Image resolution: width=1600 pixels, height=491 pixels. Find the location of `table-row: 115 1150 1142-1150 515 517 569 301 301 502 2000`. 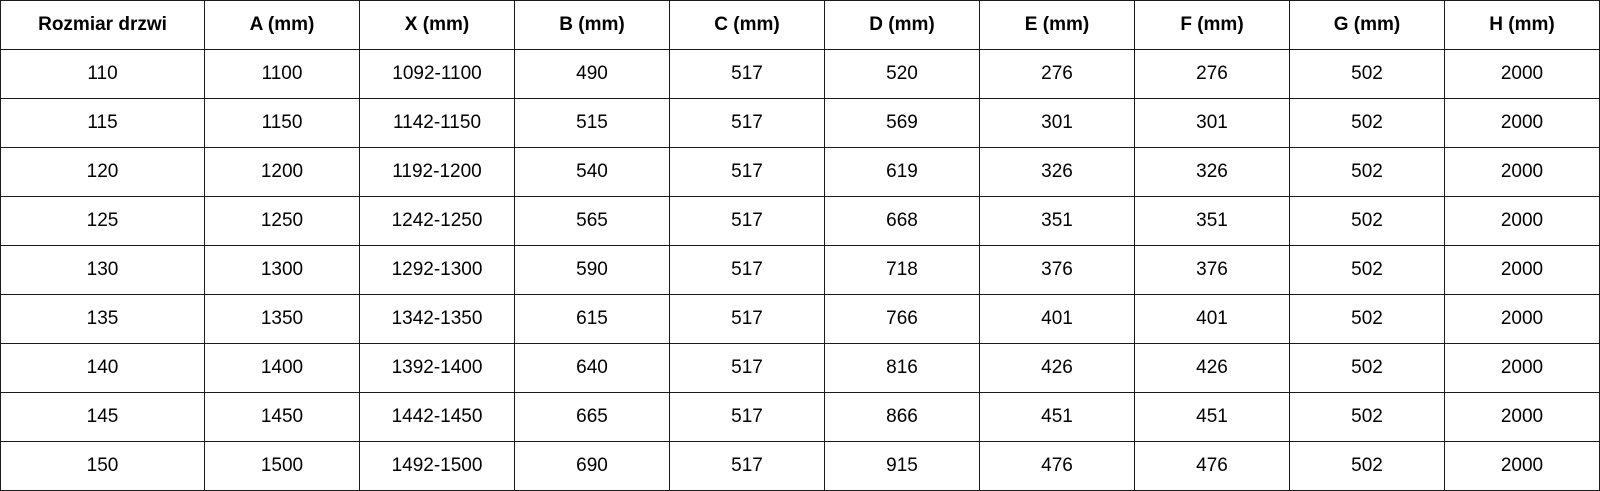

table-row: 115 1150 1142-1150 515 517 569 301 301 502 2000 is located at coordinates (800, 123).